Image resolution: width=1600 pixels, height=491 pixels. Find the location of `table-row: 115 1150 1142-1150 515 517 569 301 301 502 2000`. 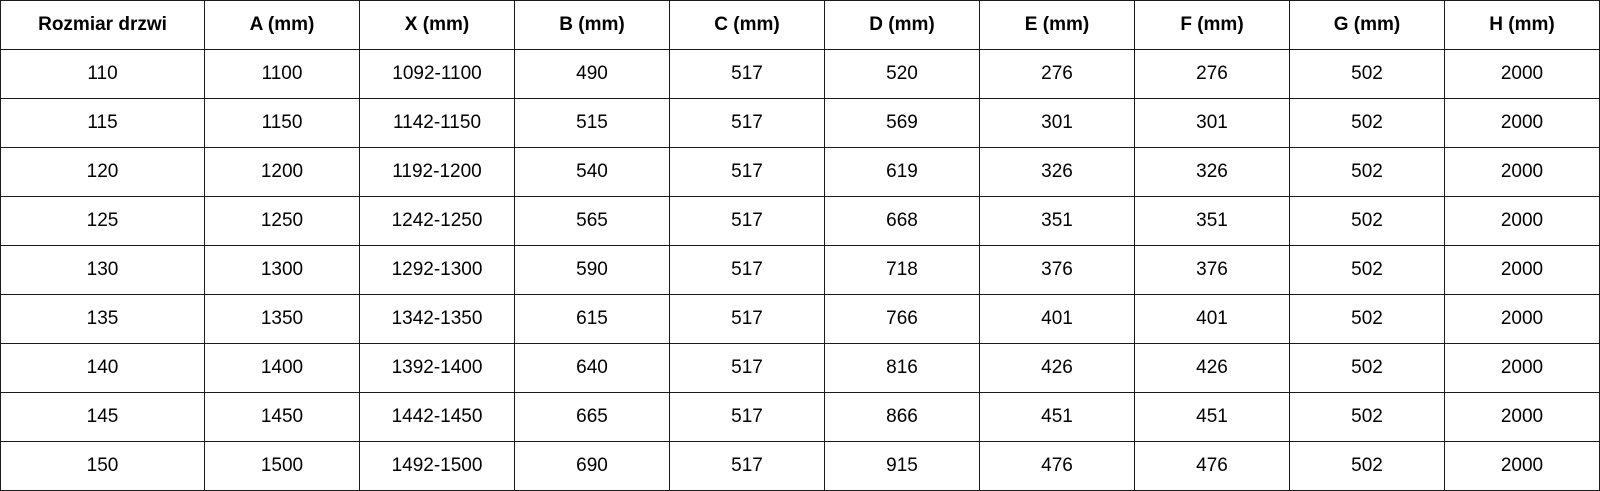

table-row: 115 1150 1142-1150 515 517 569 301 301 502 2000 is located at coordinates (800, 123).